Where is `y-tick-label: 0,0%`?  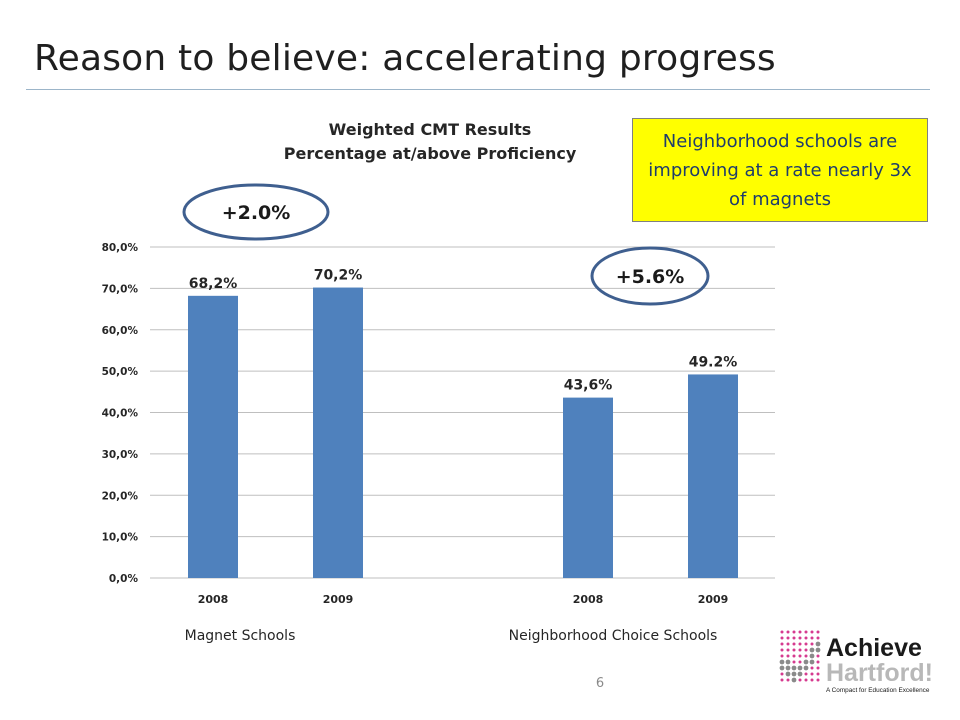
y-tick-label: 0,0% is located at coordinates (124, 579).